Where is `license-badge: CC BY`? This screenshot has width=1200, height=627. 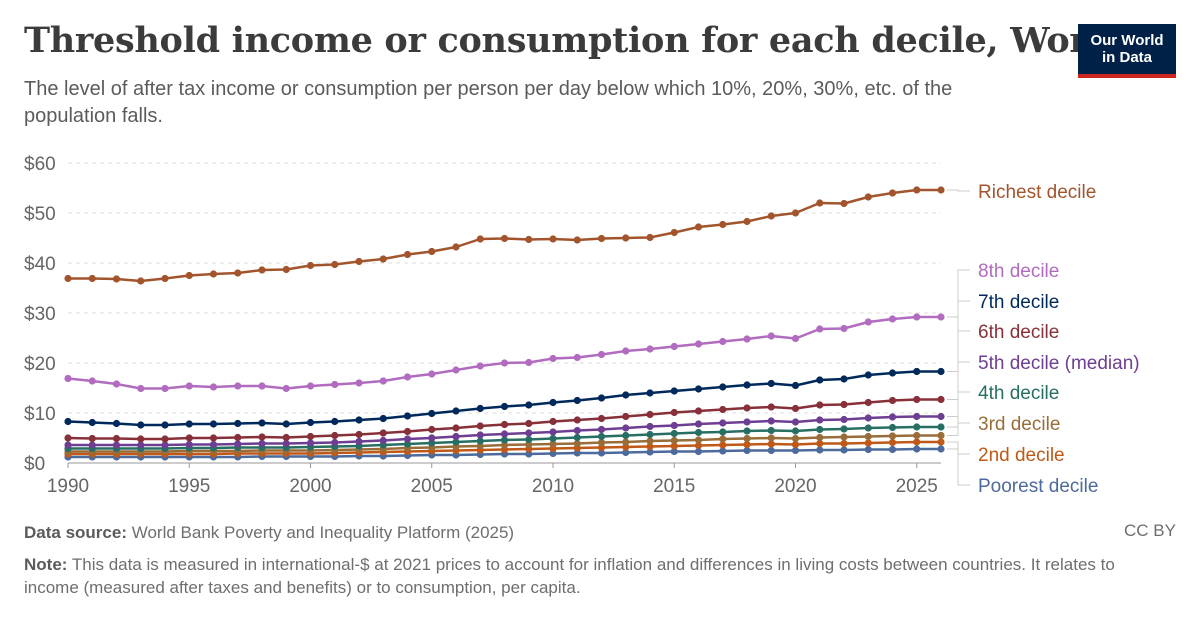 license-badge: CC BY is located at coordinates (1150, 530).